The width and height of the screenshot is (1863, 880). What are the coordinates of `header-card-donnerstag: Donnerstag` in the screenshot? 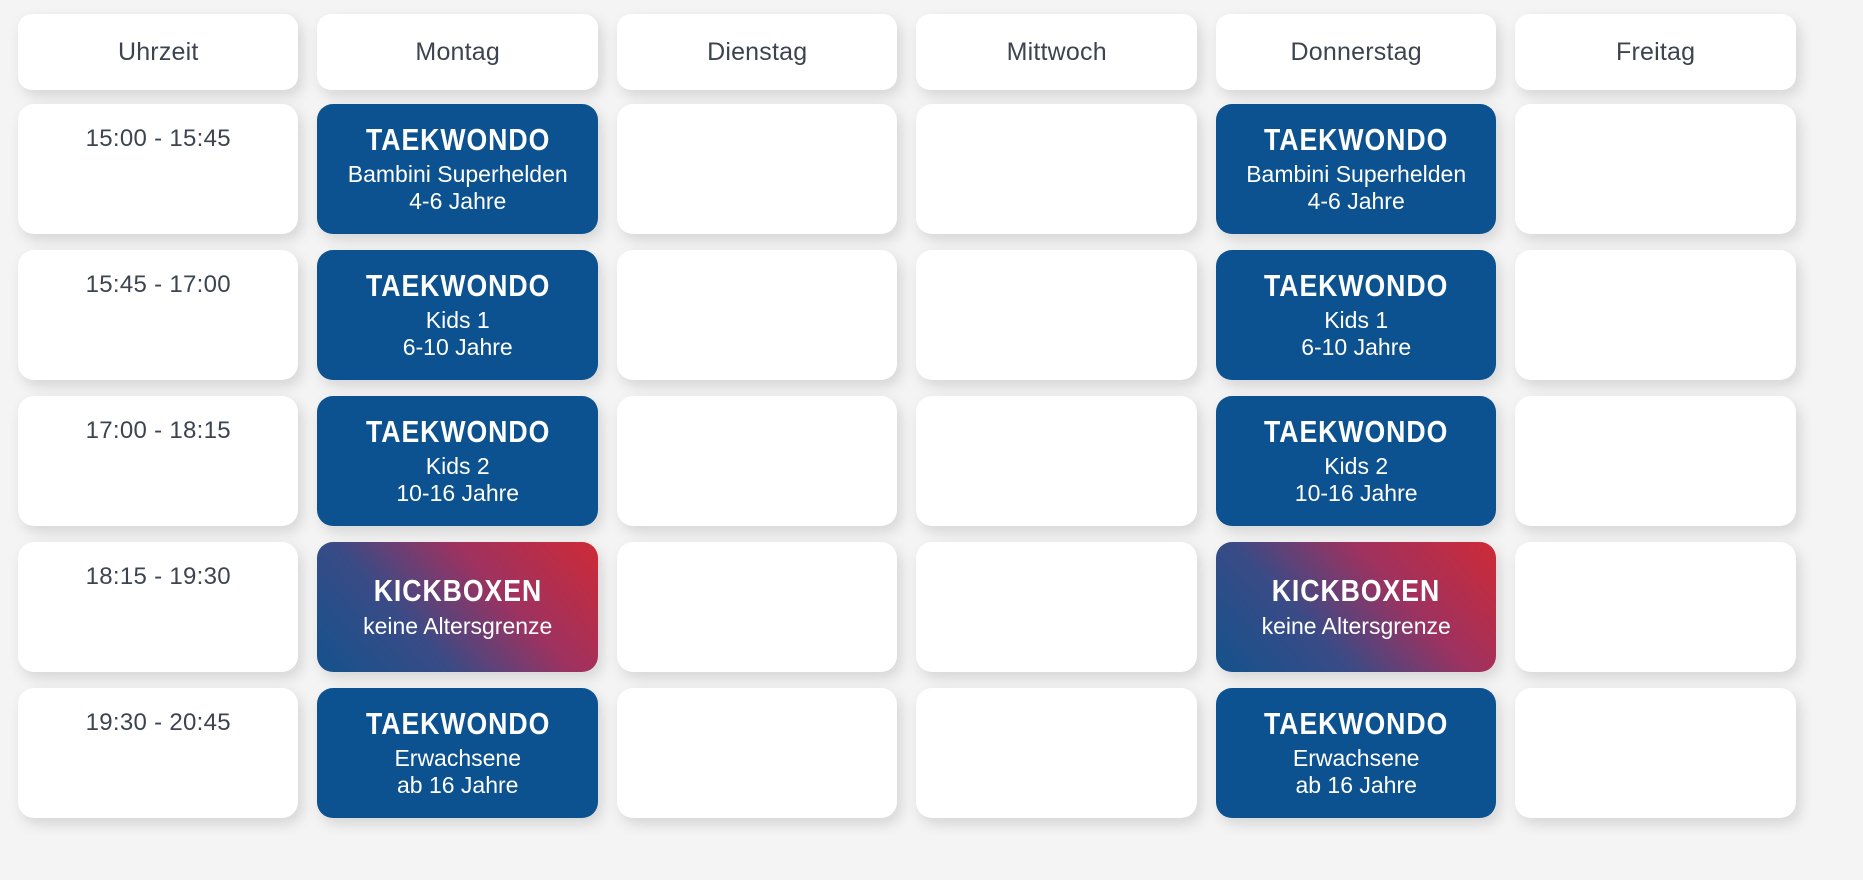 It's located at (1356, 52).